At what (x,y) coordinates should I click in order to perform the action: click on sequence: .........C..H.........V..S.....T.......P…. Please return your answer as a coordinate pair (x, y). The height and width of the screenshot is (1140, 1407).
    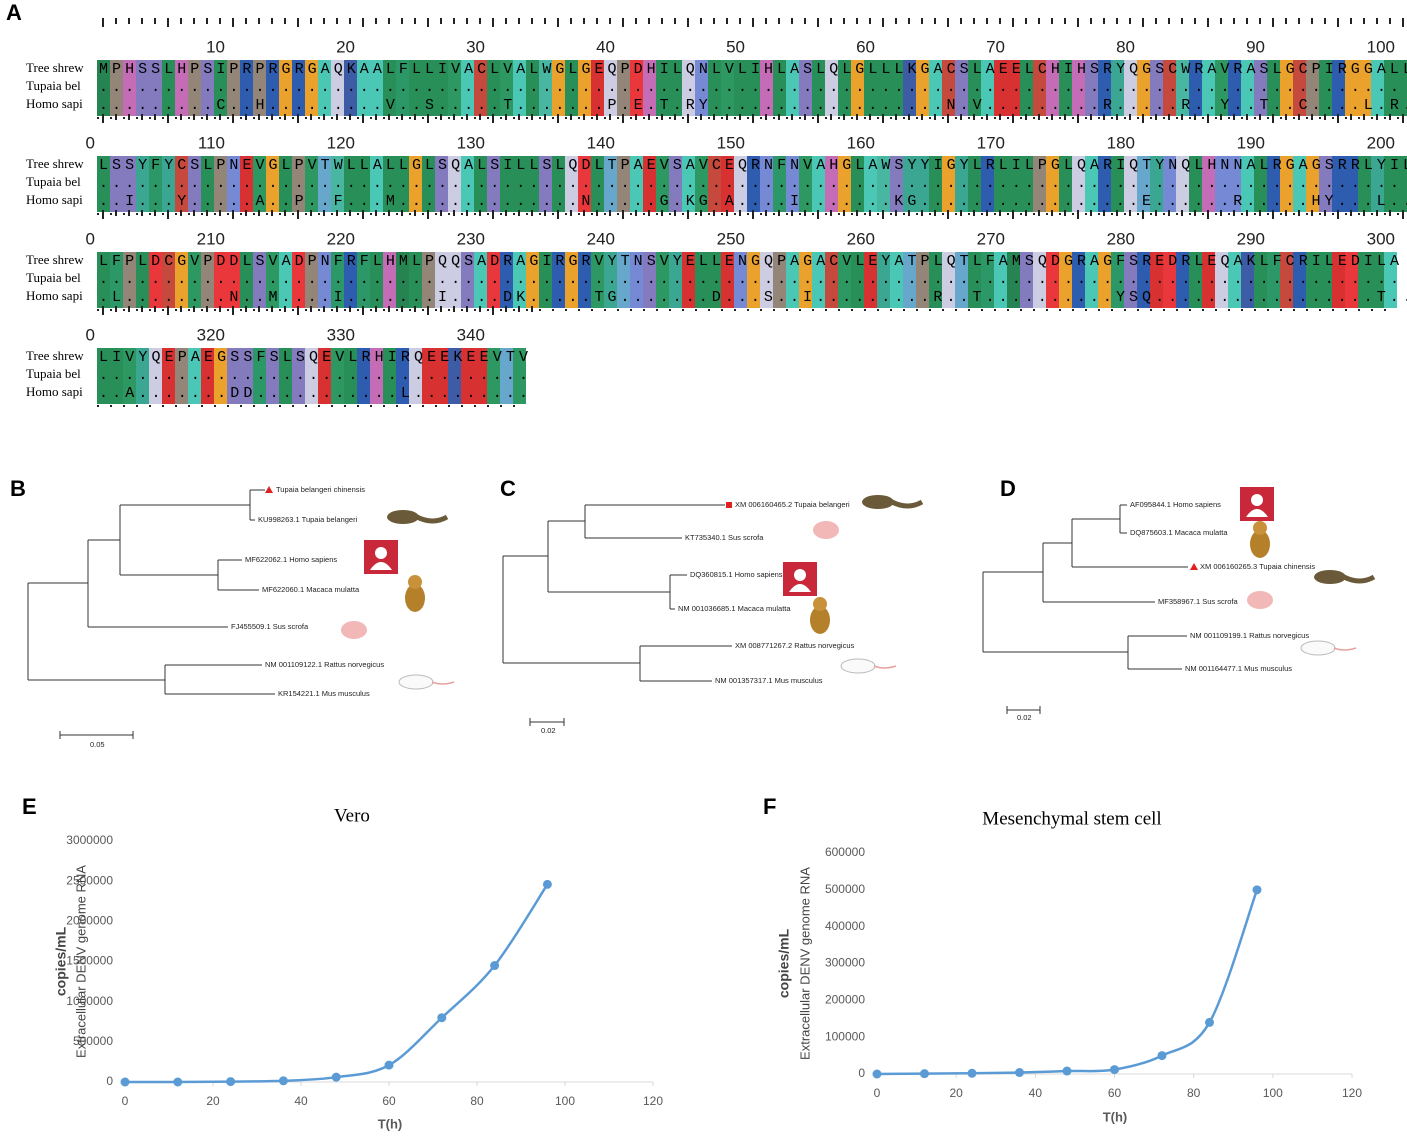
    Looking at the image, I should click on (753, 105).